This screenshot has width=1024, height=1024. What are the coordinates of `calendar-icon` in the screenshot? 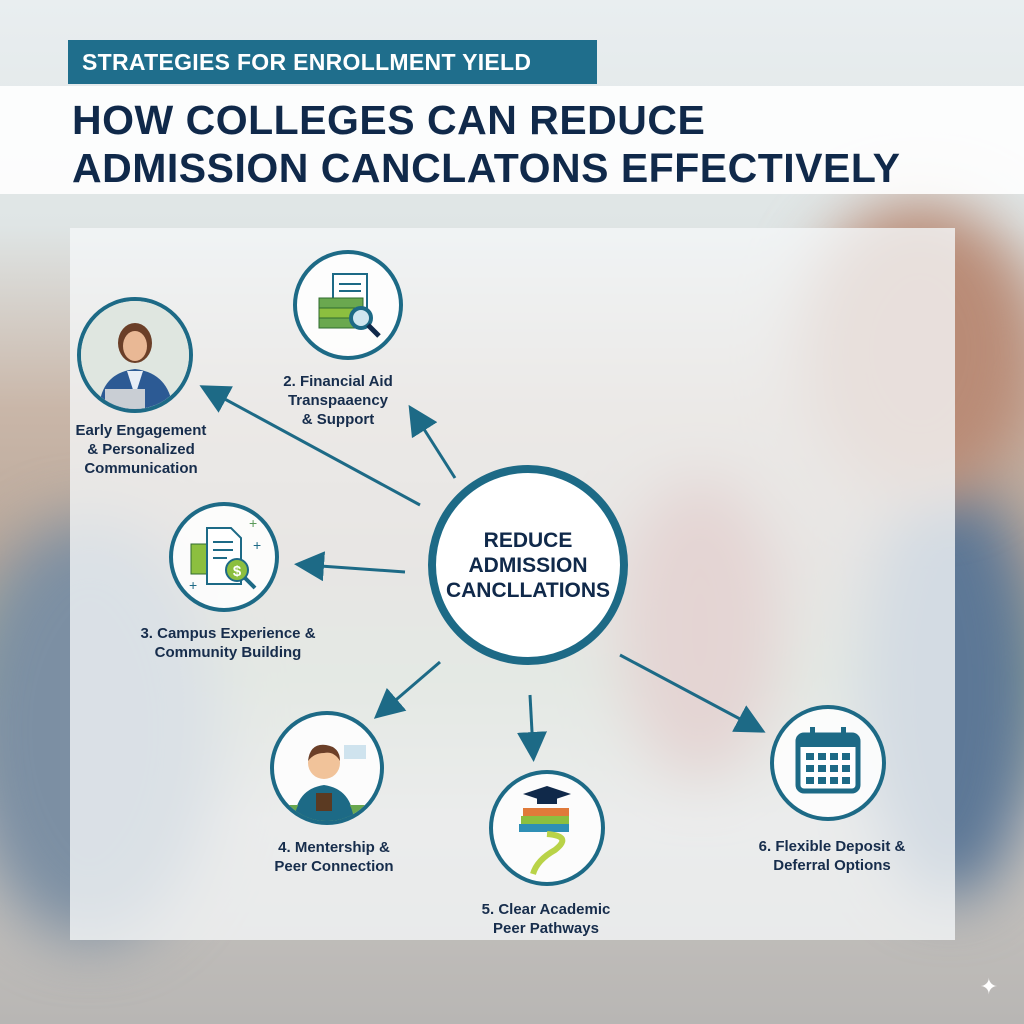 It's located at (828, 763).